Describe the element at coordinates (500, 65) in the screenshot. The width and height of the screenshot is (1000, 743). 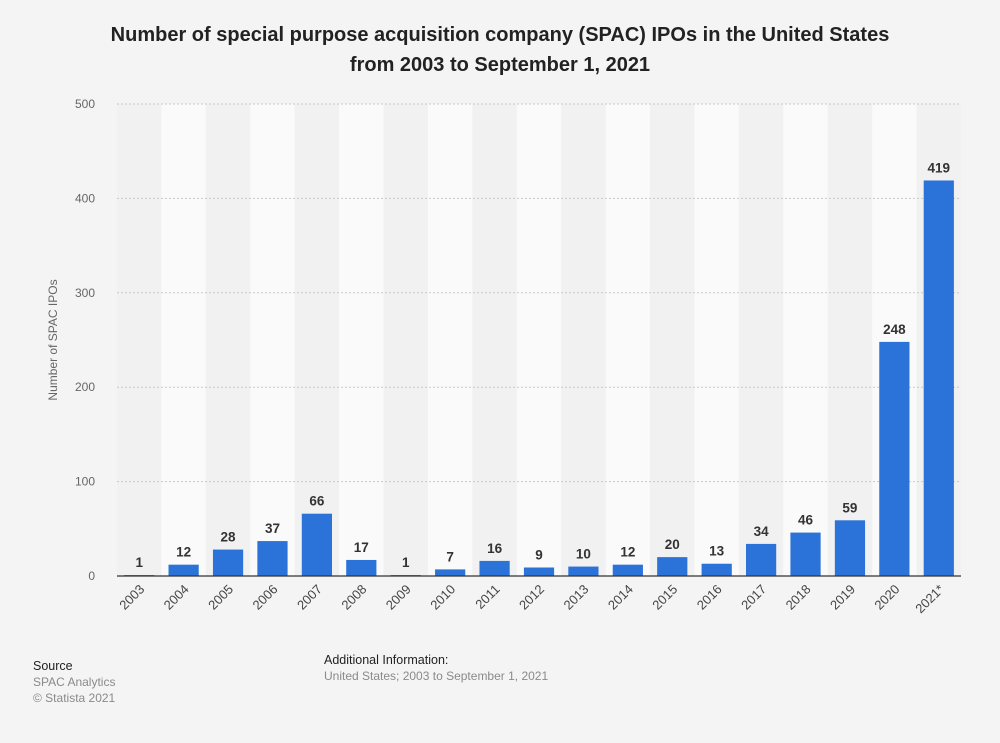
I see `chart-title-line-2: from 2003 to September 1, 2021` at that location.